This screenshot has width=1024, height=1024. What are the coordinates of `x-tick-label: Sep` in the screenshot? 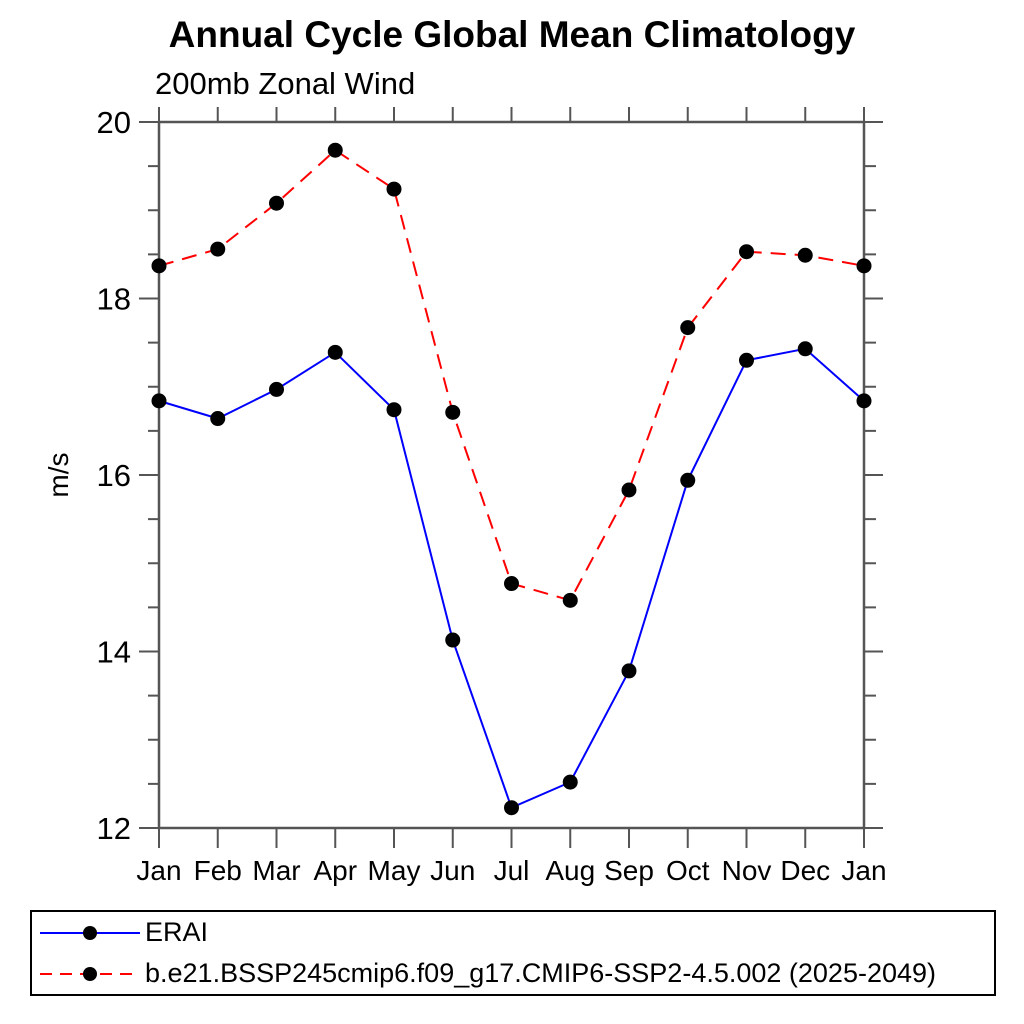 It's located at (629, 870).